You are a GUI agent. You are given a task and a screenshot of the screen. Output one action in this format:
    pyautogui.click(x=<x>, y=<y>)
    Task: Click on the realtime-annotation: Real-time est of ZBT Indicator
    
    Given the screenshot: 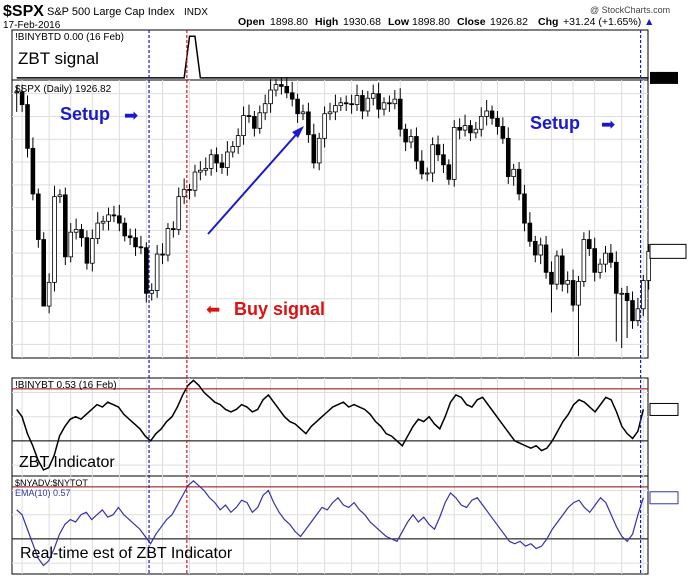 What is the action you would take?
    pyautogui.click(x=126, y=553)
    